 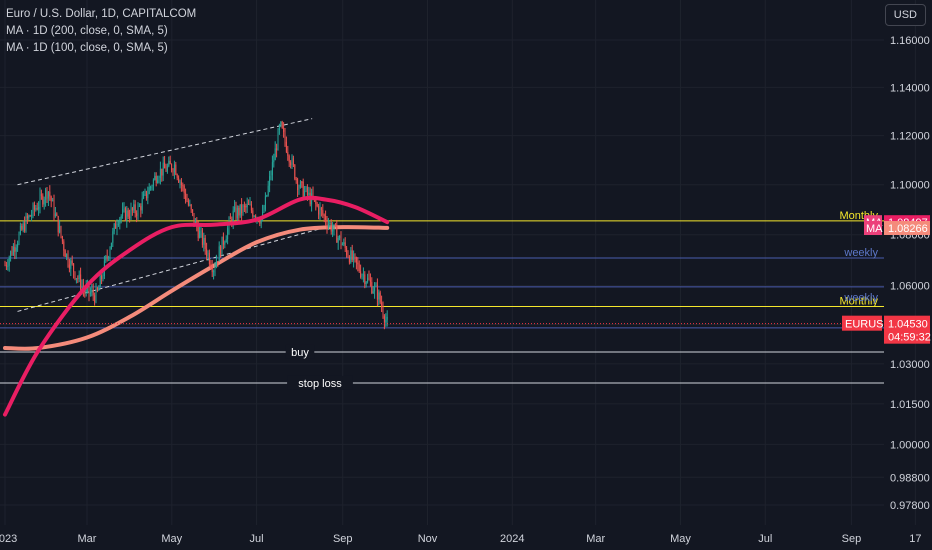 What do you see at coordinates (460, 539) in the screenshot?
I see `x-axis: 2023 Mar May Jul Sep Nov 2024 Mar May Jul Sep 17` at bounding box center [460, 539].